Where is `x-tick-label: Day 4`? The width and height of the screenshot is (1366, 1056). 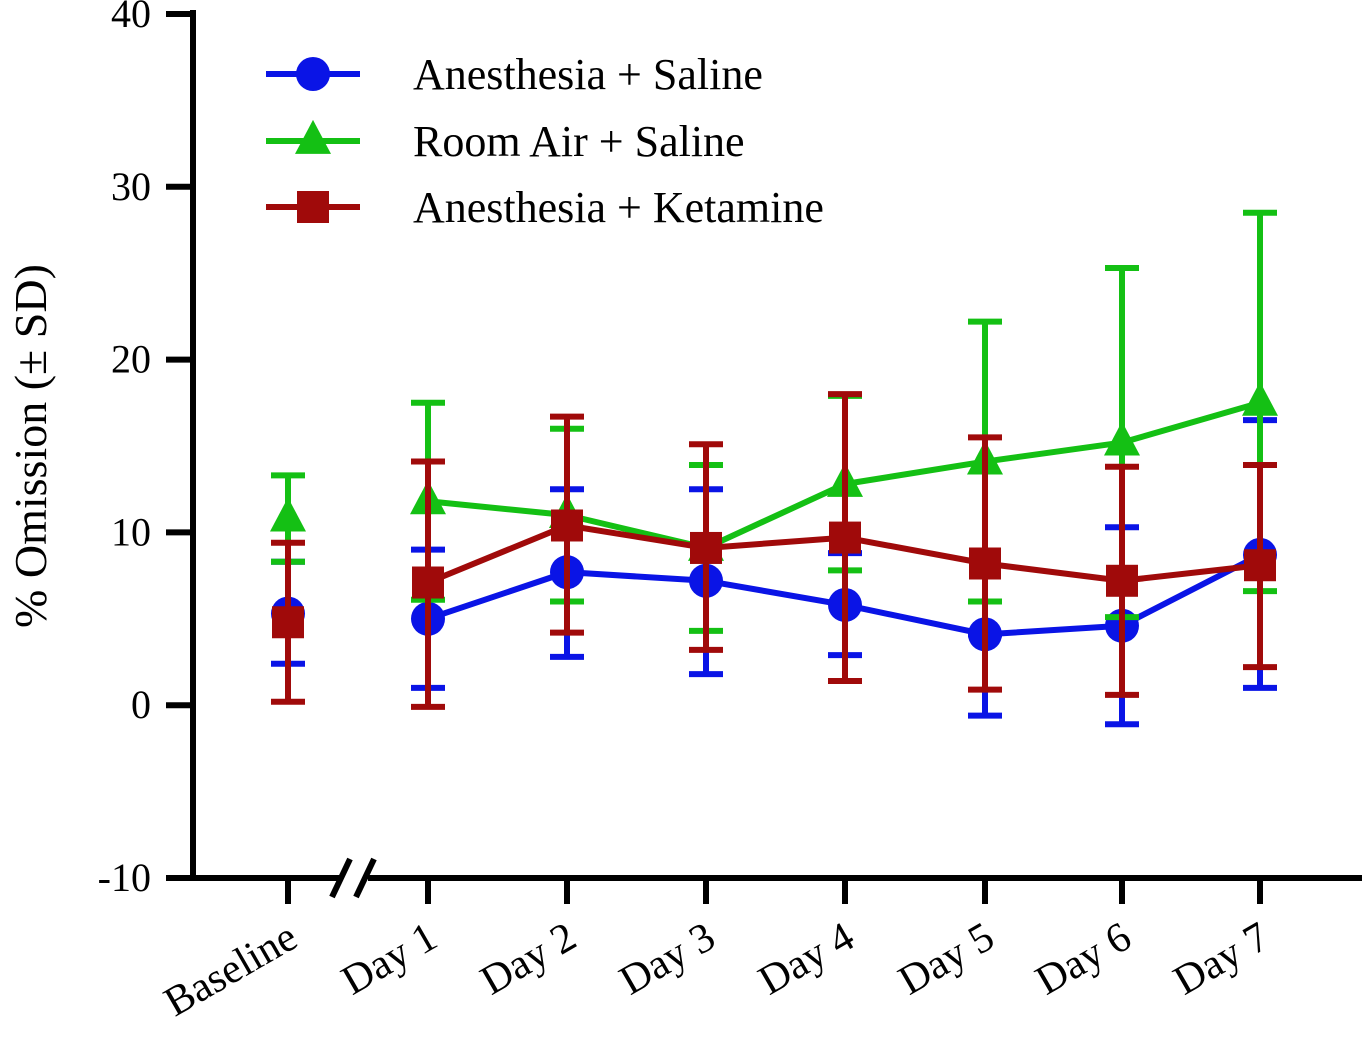
x-tick-label: Day 4 is located at coordinates (806, 959).